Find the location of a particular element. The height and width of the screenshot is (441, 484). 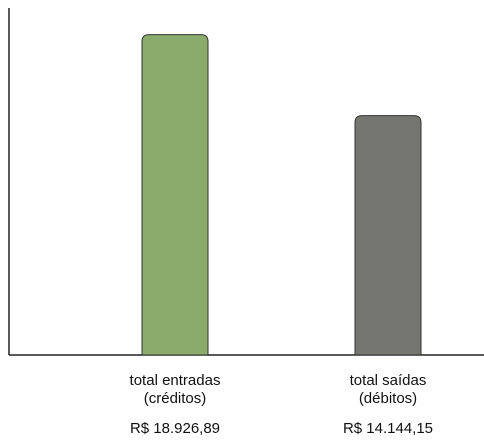

category-label-line2: (débitos) is located at coordinates (388, 398).